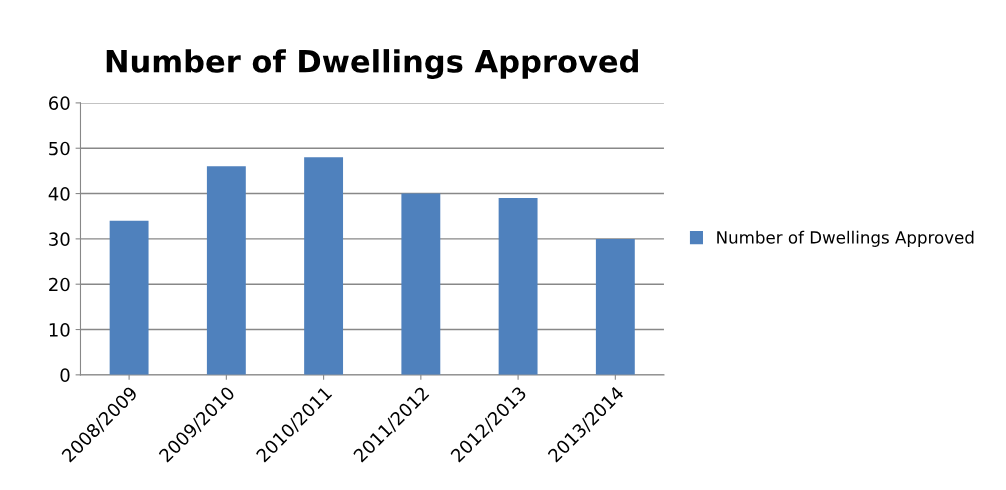 The width and height of the screenshot is (1006, 490). Describe the element at coordinates (65, 375) in the screenshot. I see `y-tick-label: 0` at that location.